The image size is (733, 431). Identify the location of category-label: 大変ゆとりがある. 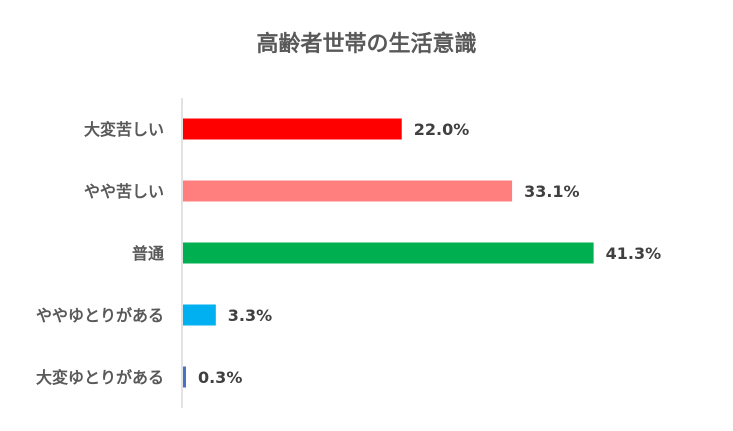
(100, 377).